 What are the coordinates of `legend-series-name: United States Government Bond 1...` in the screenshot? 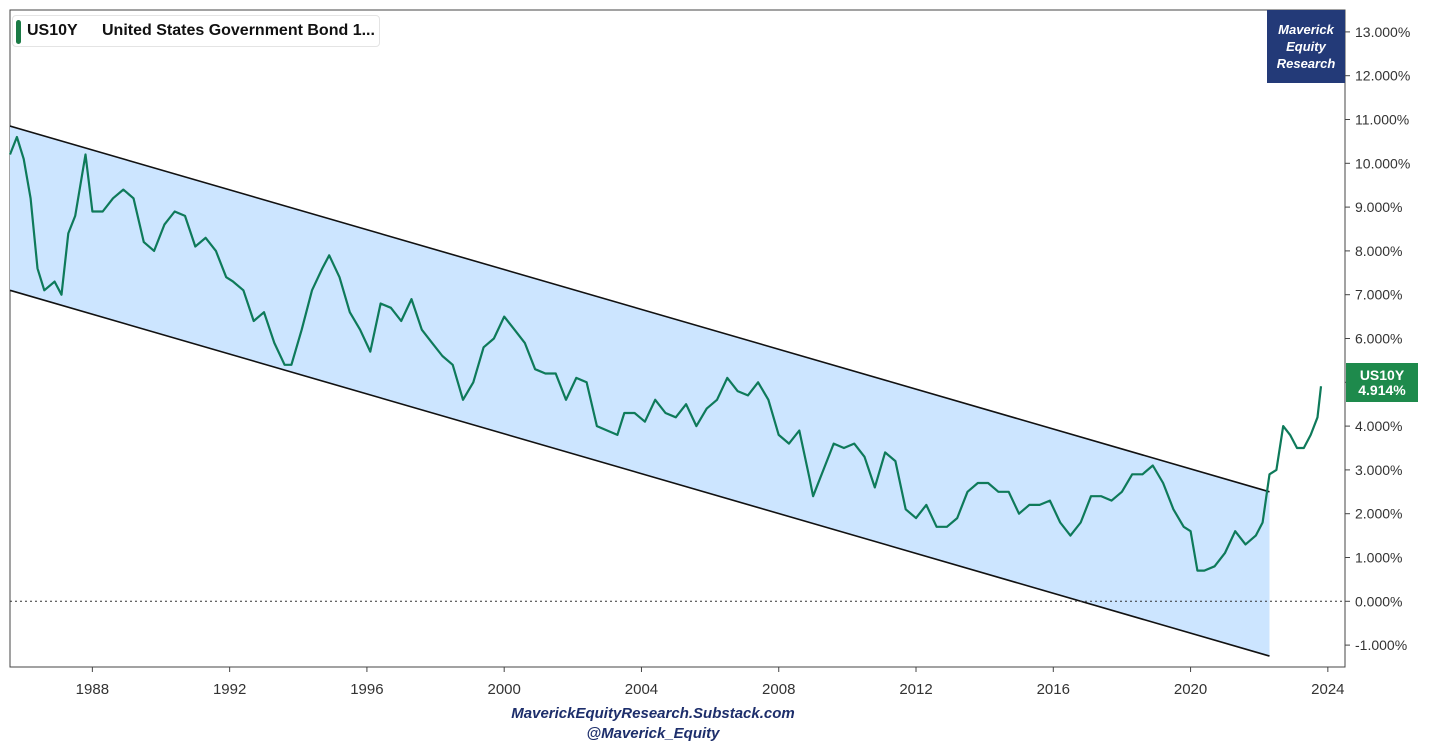 It's located at (238, 30).